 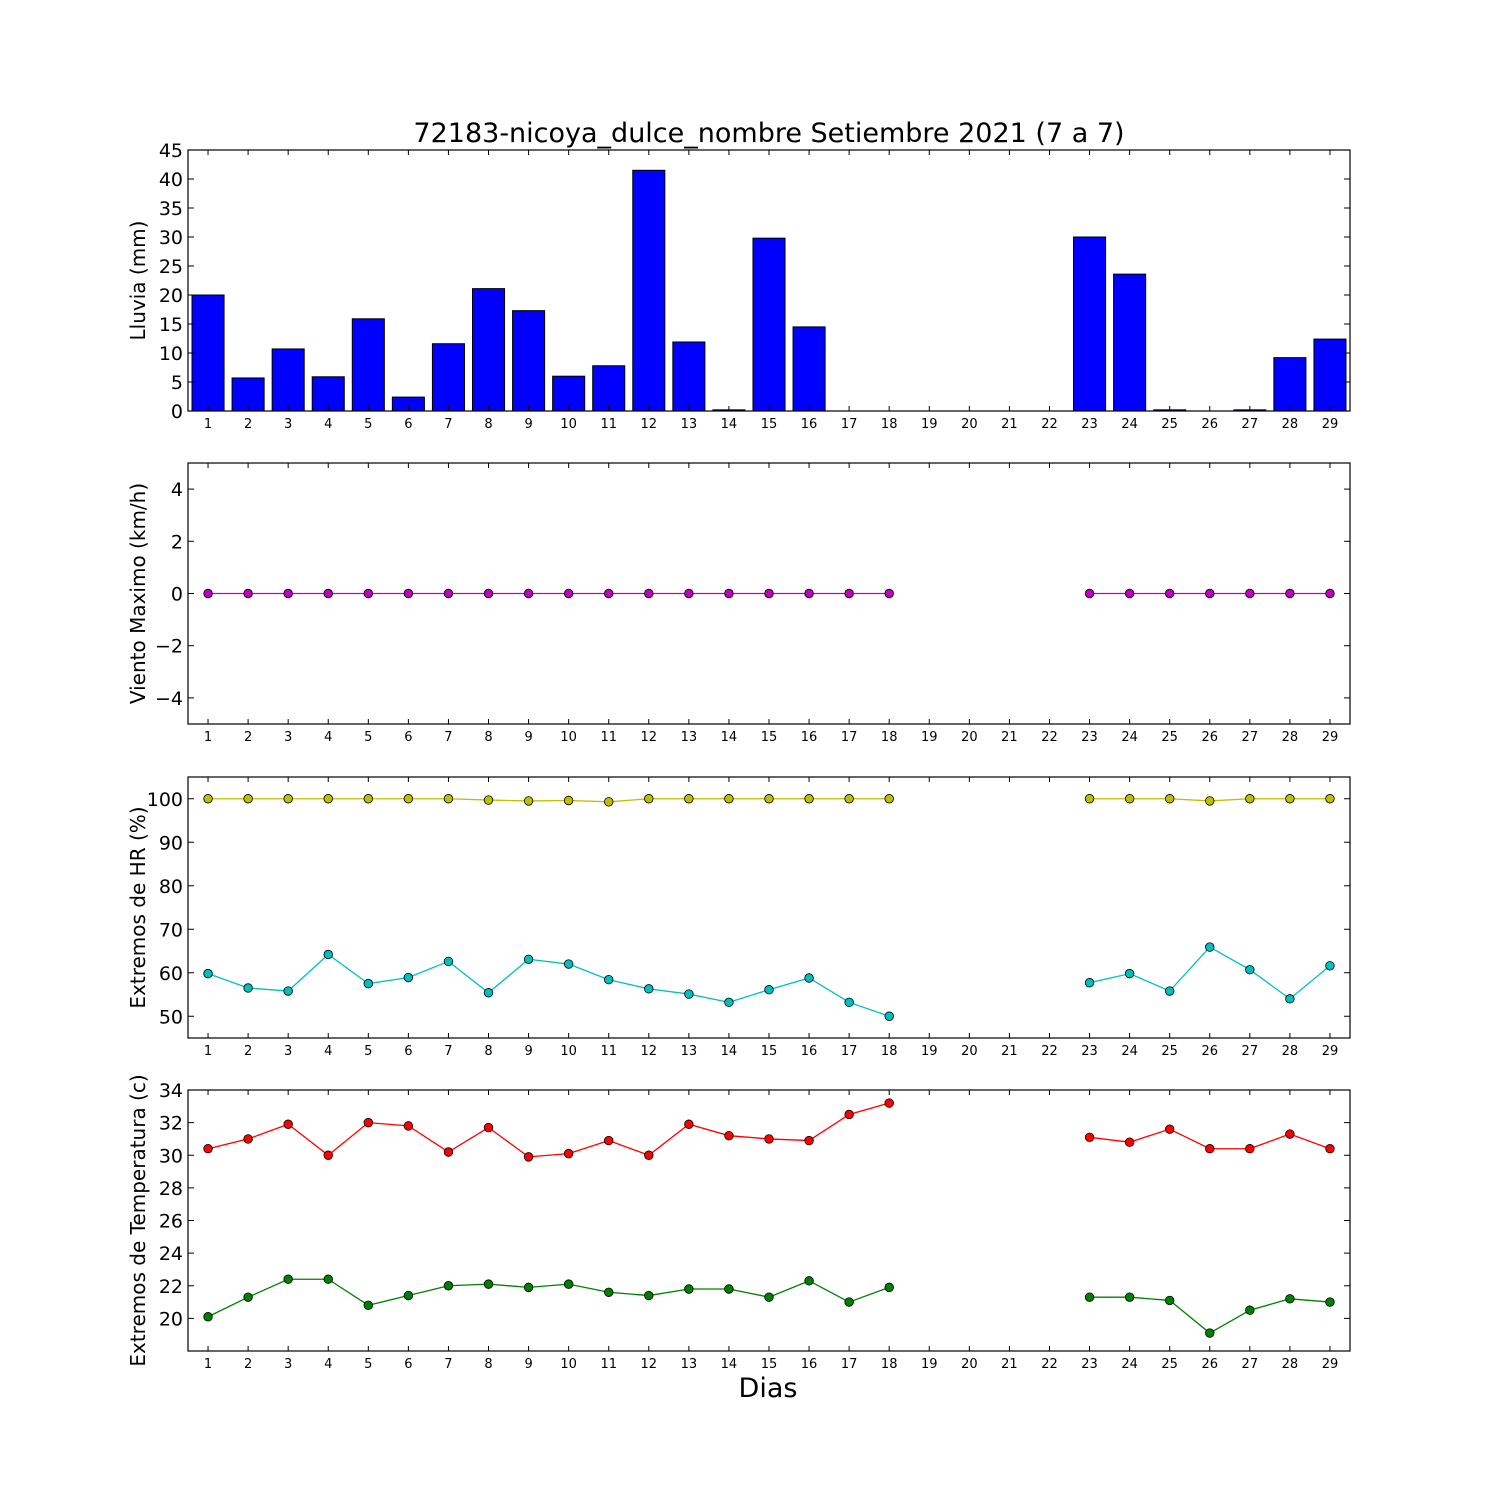 What do you see at coordinates (138, 1220) in the screenshot?
I see `y-axis-label: Extremos de Temperatura (c)` at bounding box center [138, 1220].